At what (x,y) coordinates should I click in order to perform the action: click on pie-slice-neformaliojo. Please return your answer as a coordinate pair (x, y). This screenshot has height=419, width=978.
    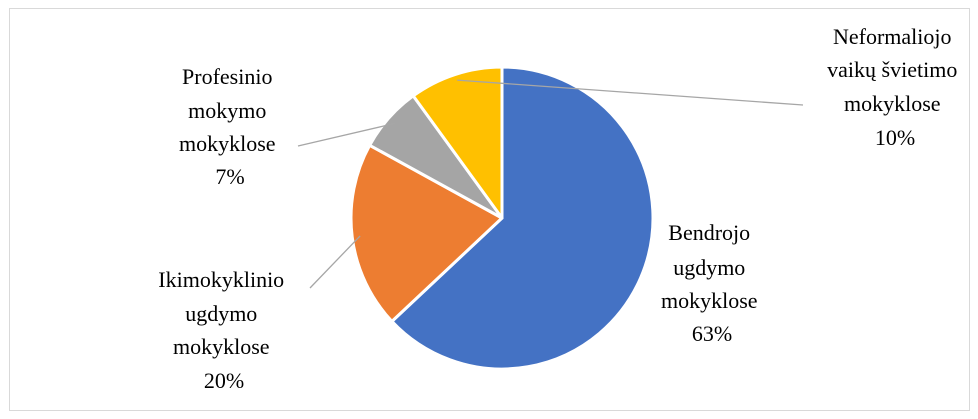
    Looking at the image, I should click on (457, 142).